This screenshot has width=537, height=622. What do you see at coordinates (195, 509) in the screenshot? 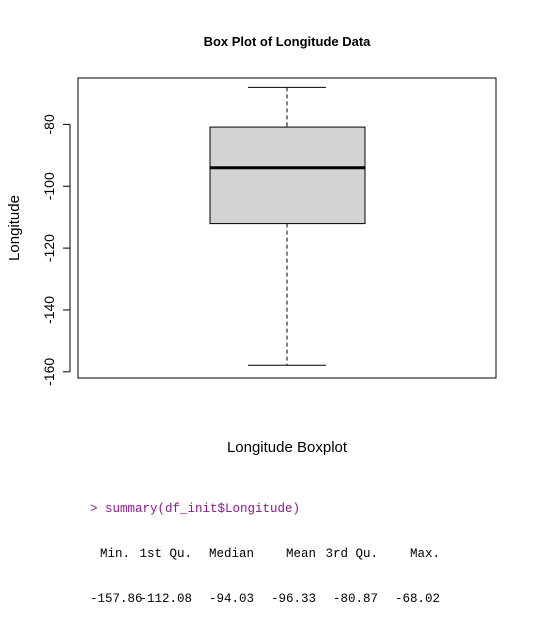
I see `console-command: > summary(df_init$Longitude)` at bounding box center [195, 509].